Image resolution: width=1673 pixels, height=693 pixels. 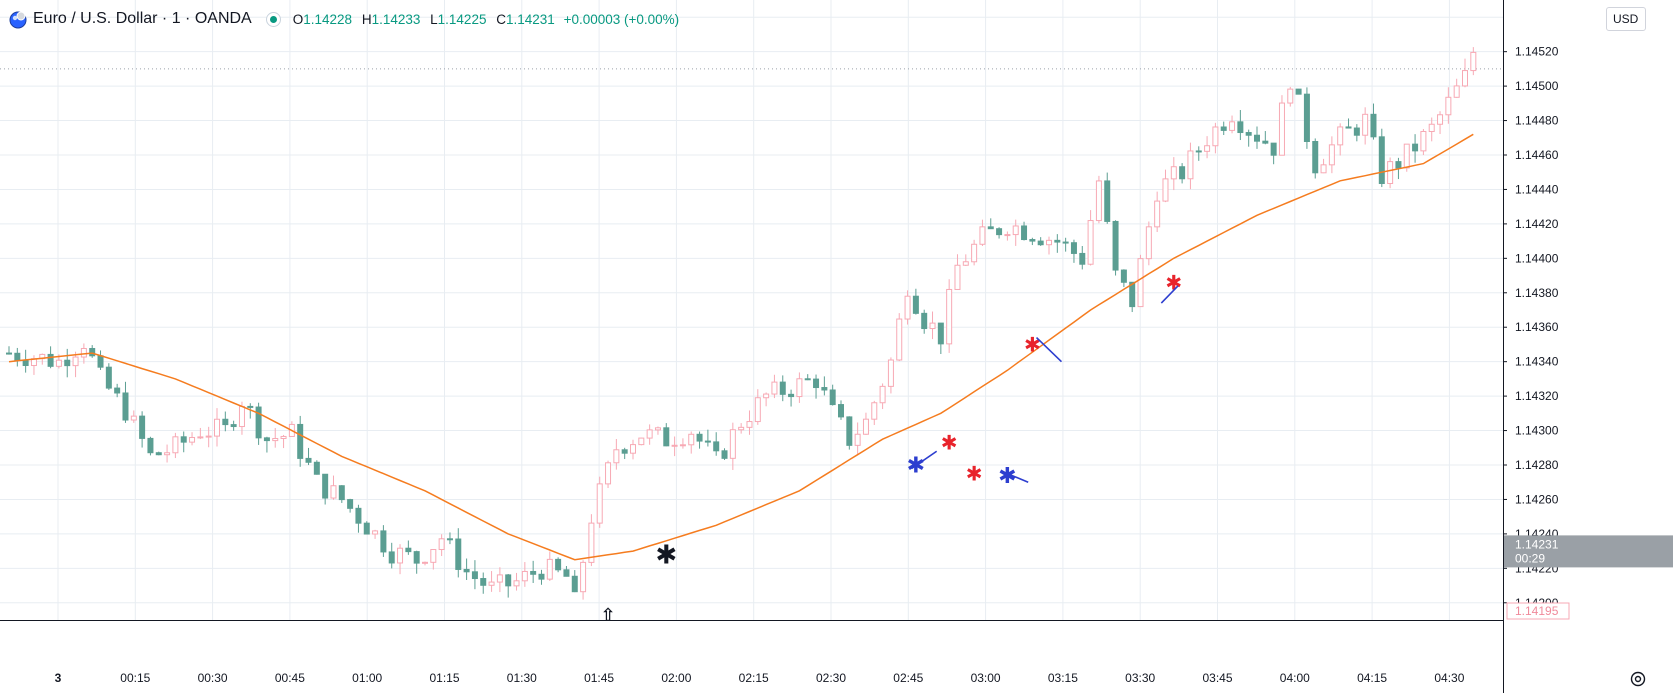 I want to click on change-value: +0.00003 (+0.00%), so click(x=621, y=19).